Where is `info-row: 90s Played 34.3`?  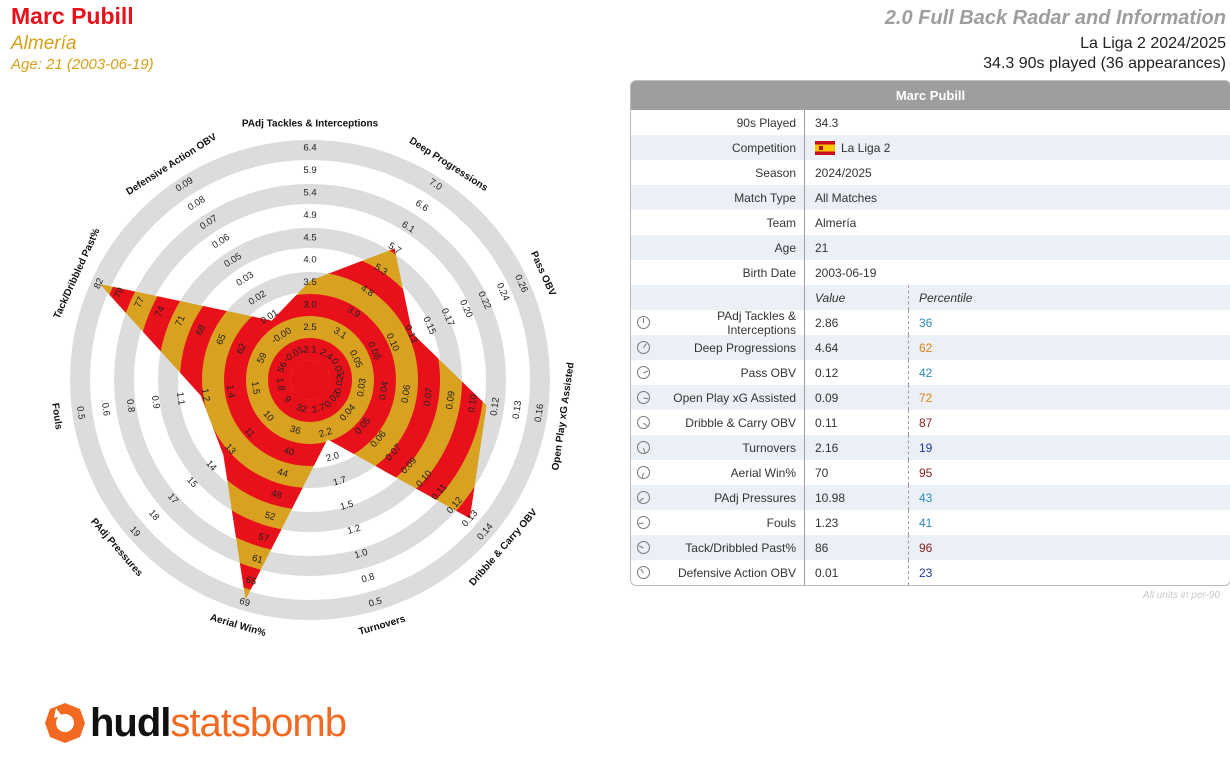
info-row: 90s Played 34.3 is located at coordinates (930, 122).